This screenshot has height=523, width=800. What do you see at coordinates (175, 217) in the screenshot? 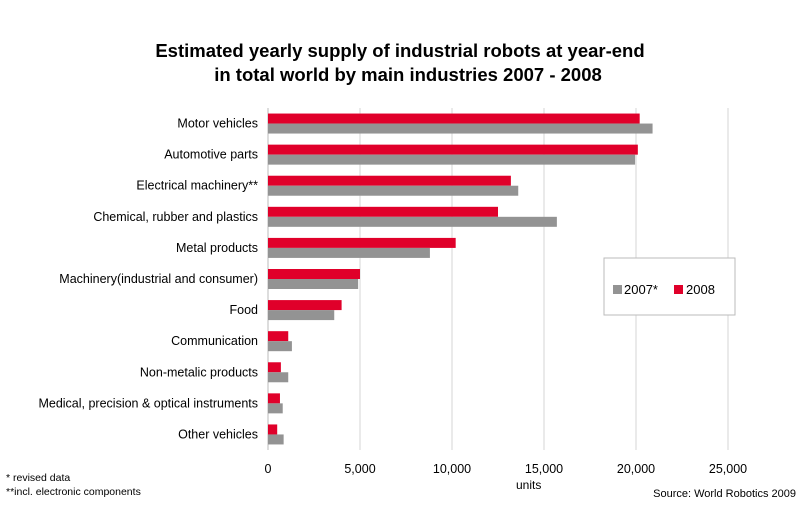
I see `category-label: Chemical, rubber and plastics` at bounding box center [175, 217].